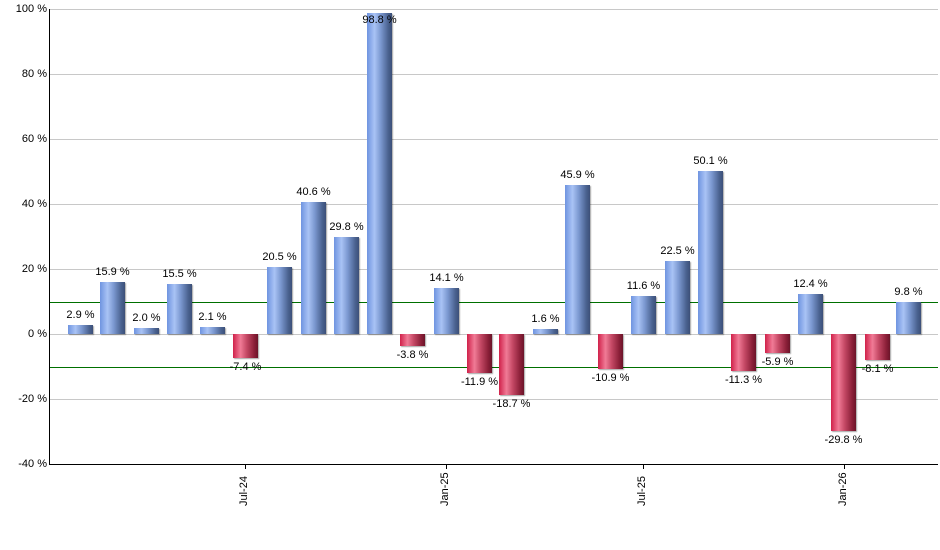  What do you see at coordinates (710, 161) in the screenshot?
I see `bar-value-label: 50.1 %` at bounding box center [710, 161].